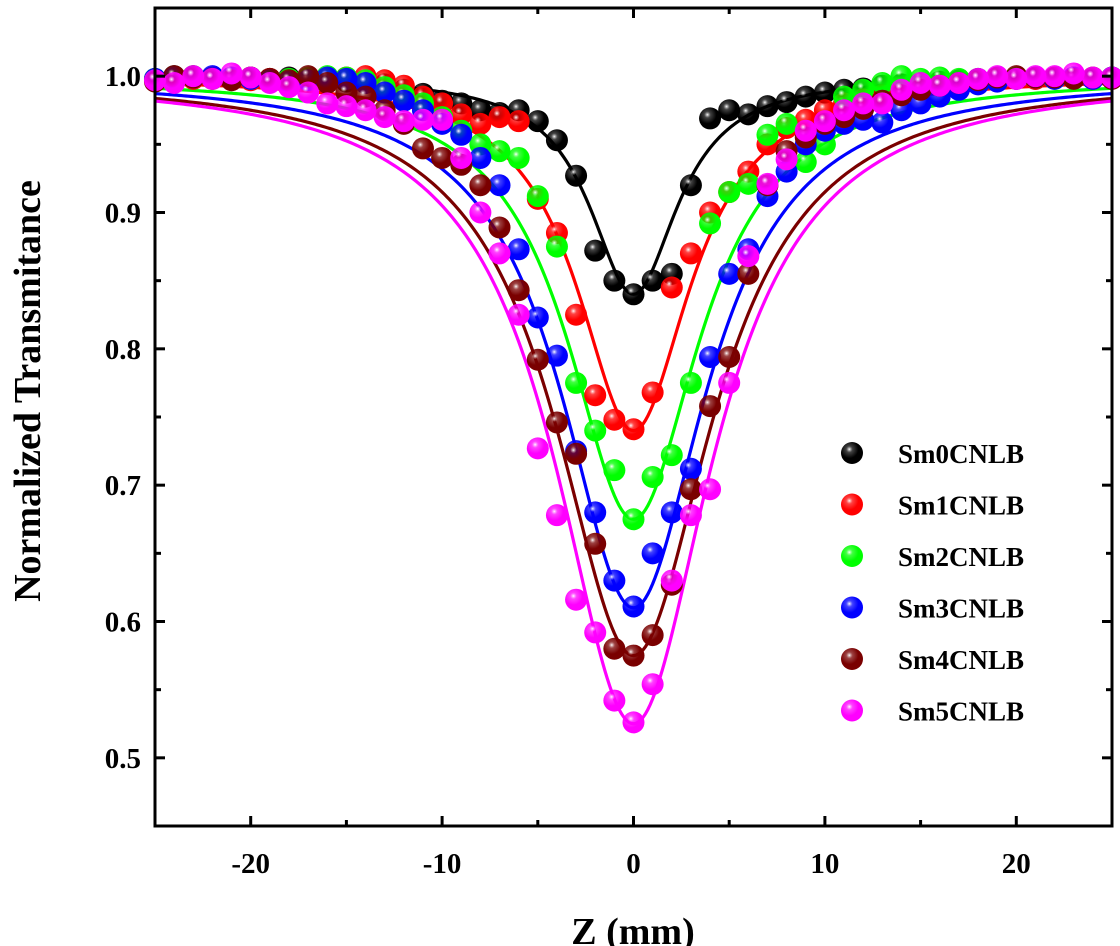 The image size is (1120, 946). Describe the element at coordinates (932, 557) in the screenshot. I see `legend-item-Sm2CNLB: Sm2CNLB` at that location.